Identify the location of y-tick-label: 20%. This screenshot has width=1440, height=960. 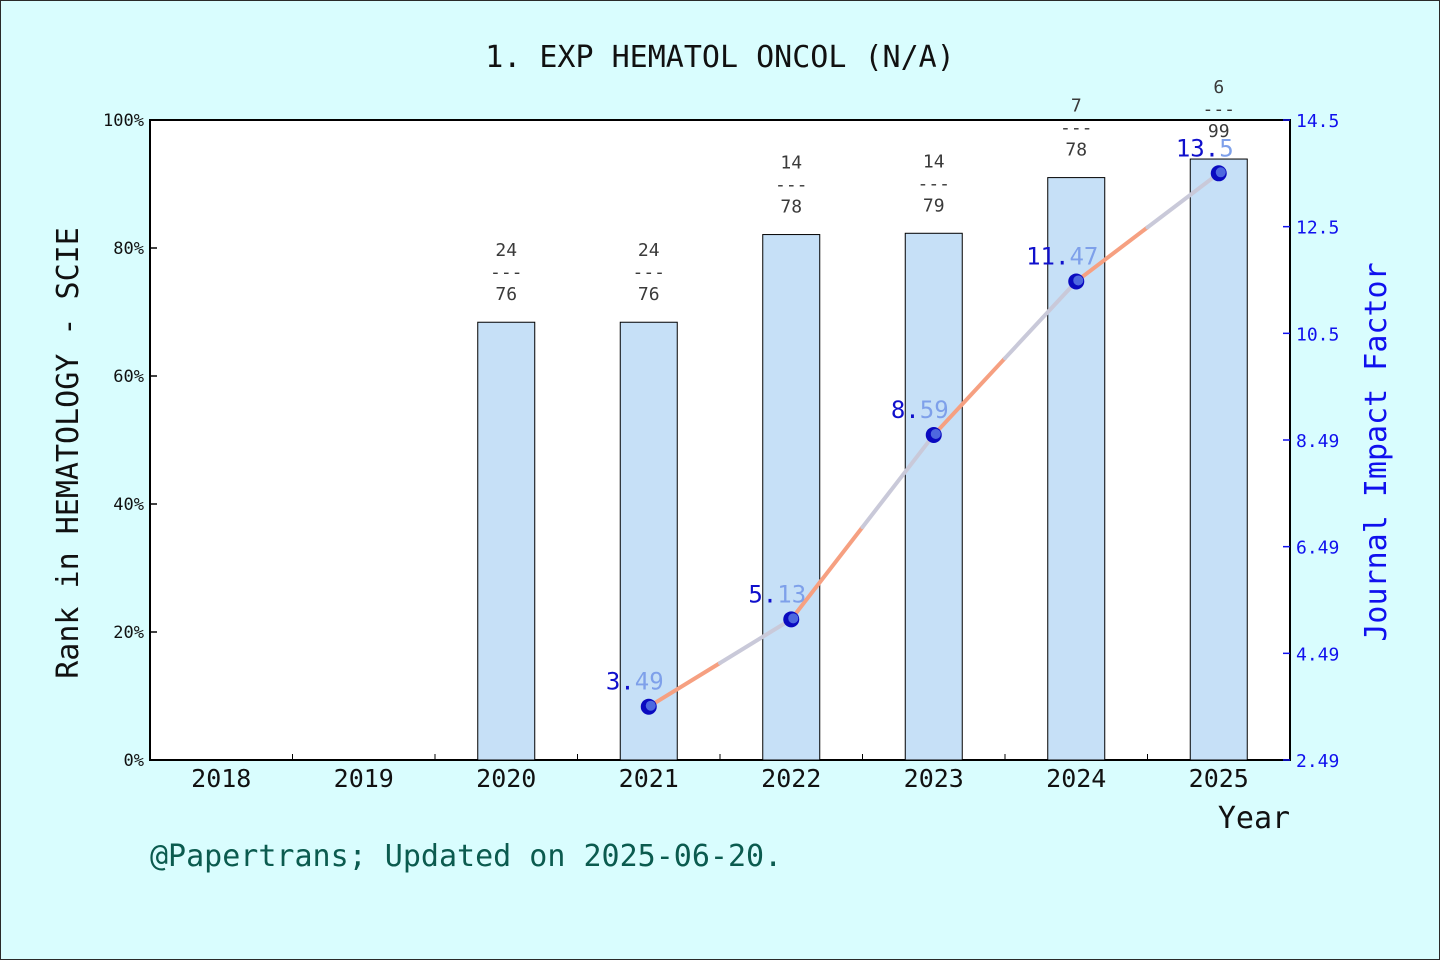
(128, 633).